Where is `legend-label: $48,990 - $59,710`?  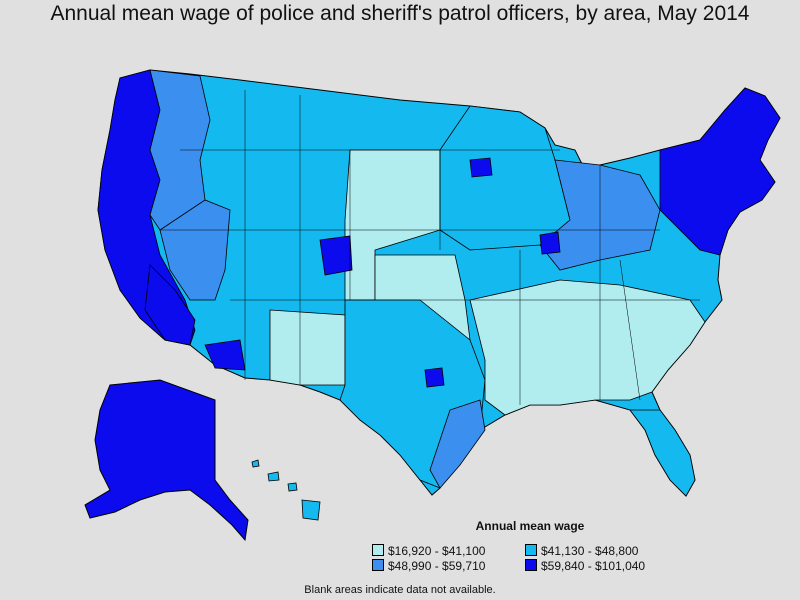
legend-label: $48,990 - $59,710 is located at coordinates (437, 566).